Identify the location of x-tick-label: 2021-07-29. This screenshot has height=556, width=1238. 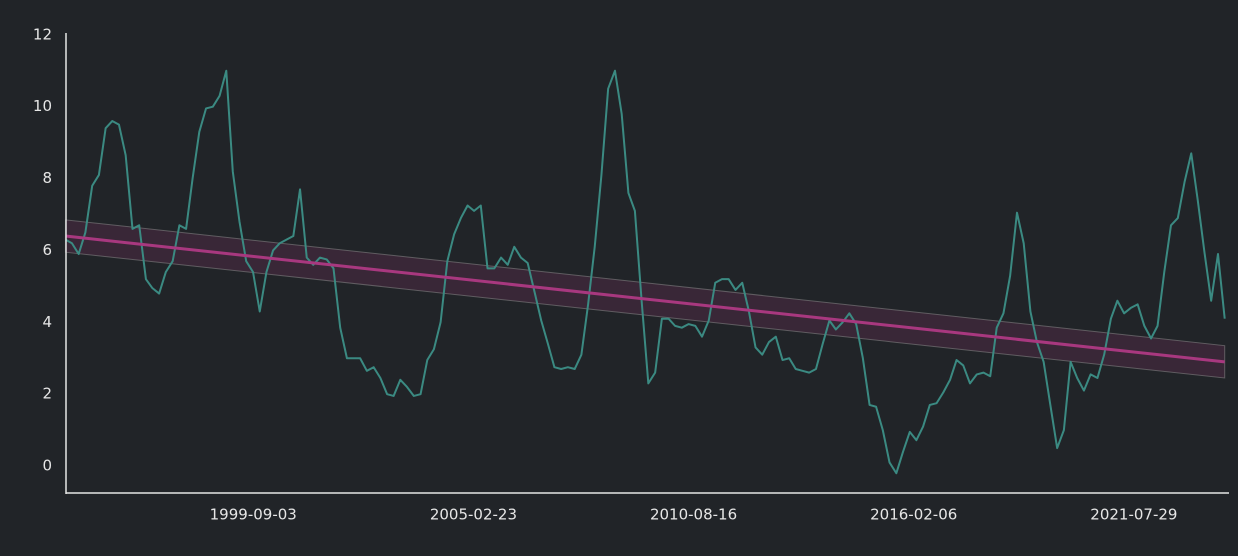
(1133, 515).